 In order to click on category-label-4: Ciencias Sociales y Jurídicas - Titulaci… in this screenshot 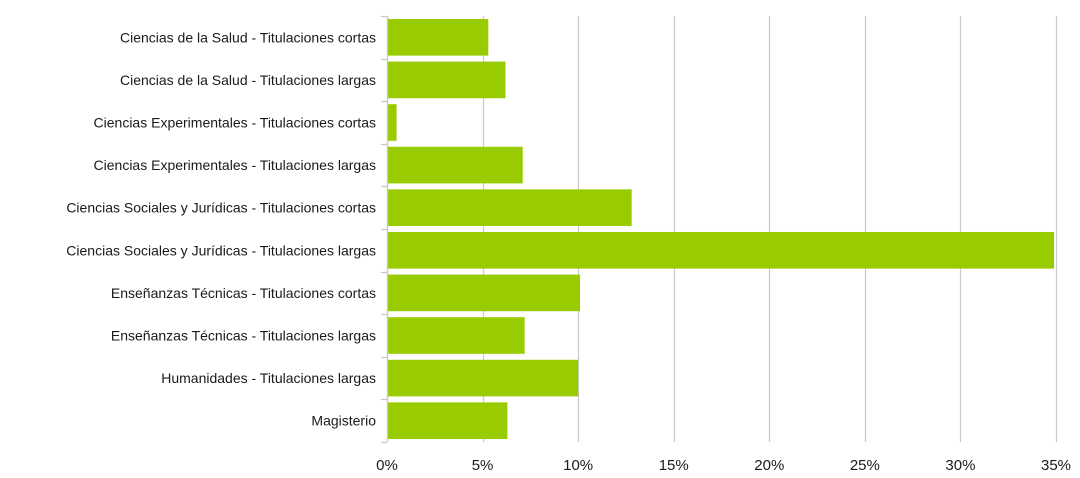, I will do `click(221, 208)`.